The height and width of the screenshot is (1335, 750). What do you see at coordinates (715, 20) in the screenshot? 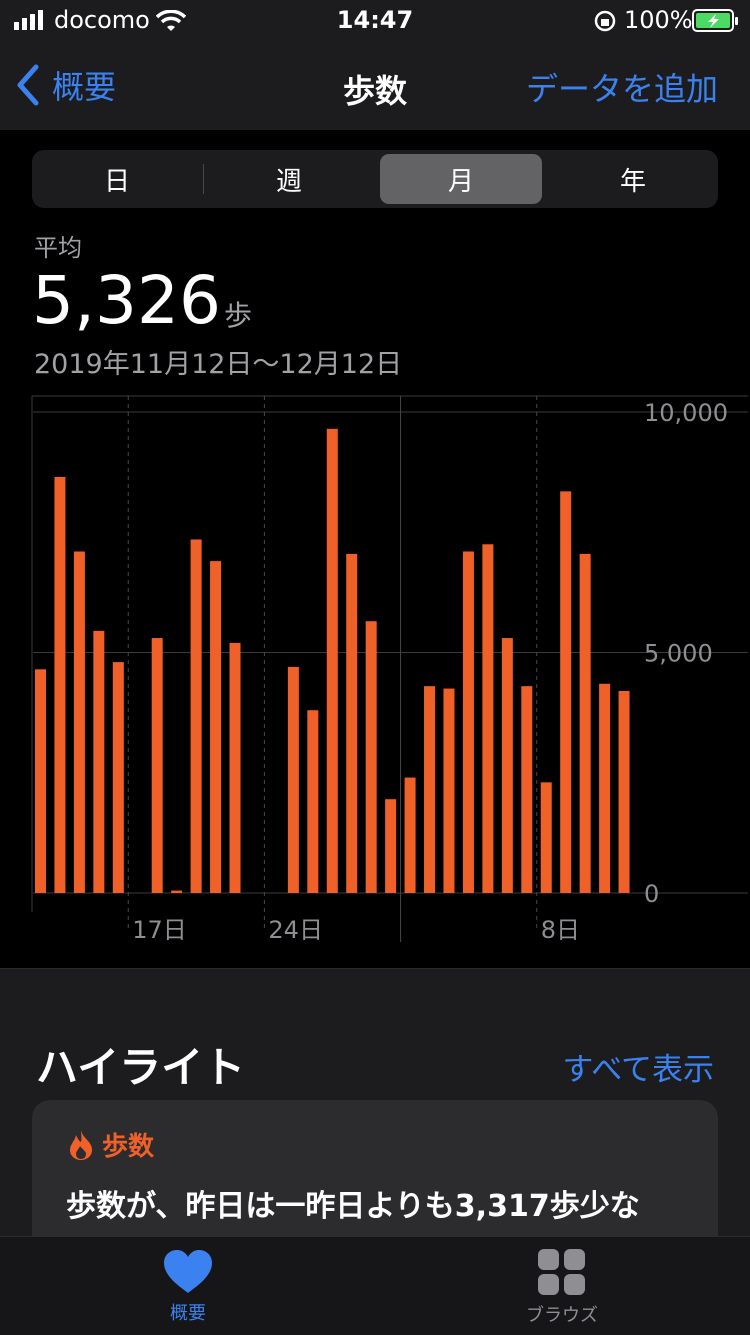
I see `battery-icon` at bounding box center [715, 20].